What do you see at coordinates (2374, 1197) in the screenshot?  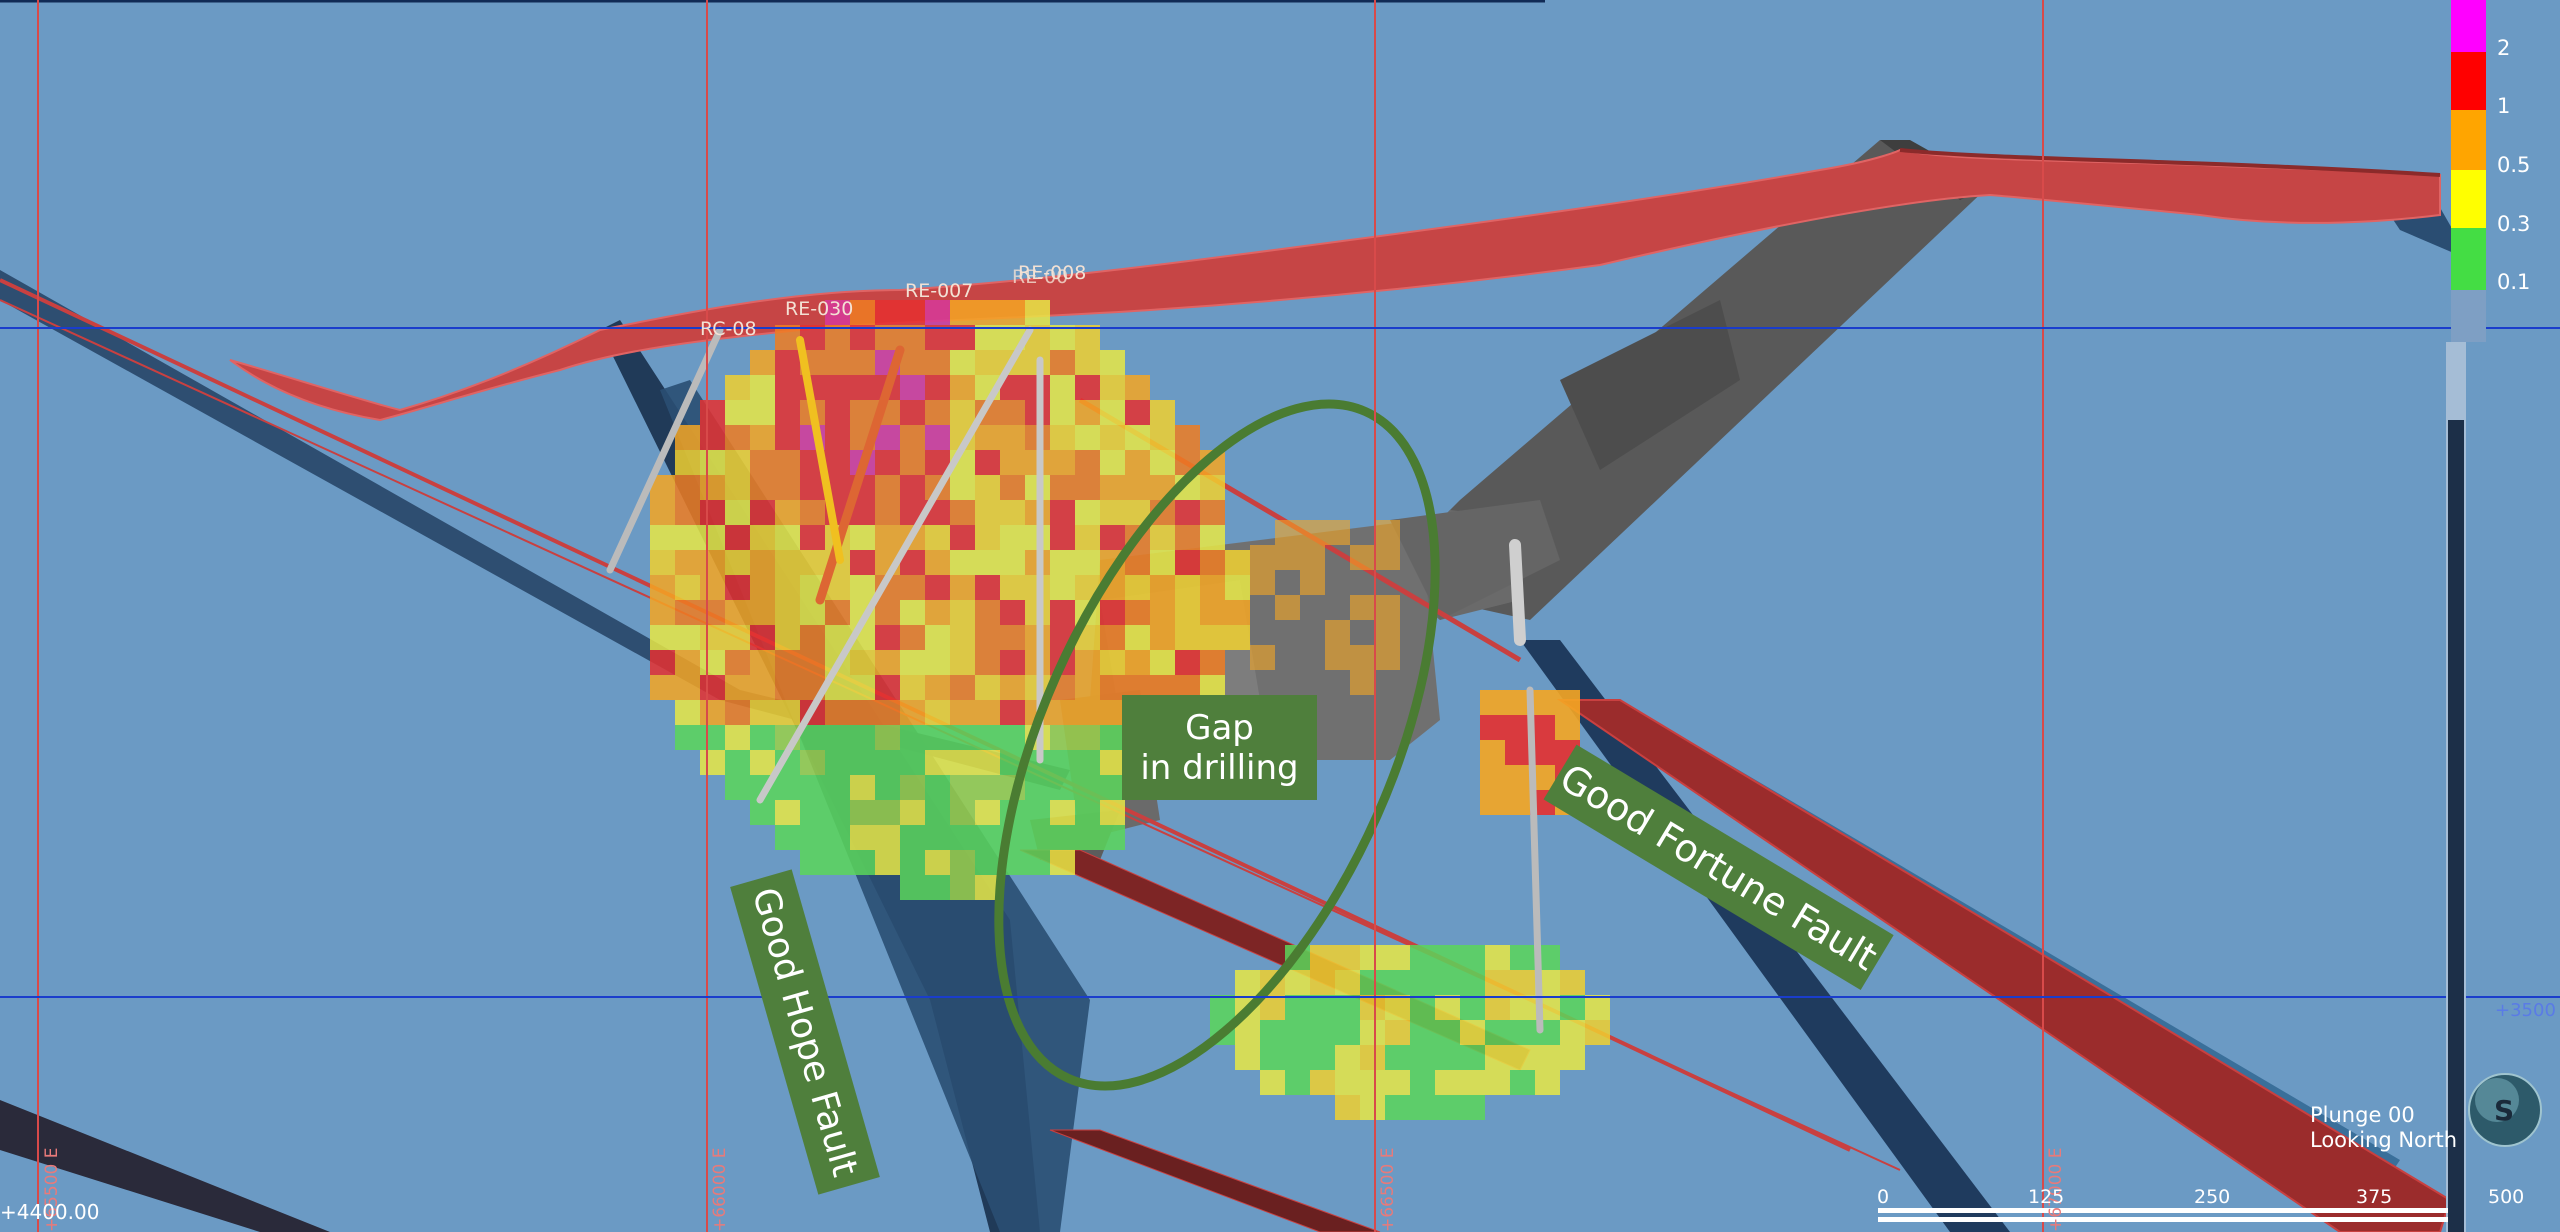 I see `scale-tick: 375` at bounding box center [2374, 1197].